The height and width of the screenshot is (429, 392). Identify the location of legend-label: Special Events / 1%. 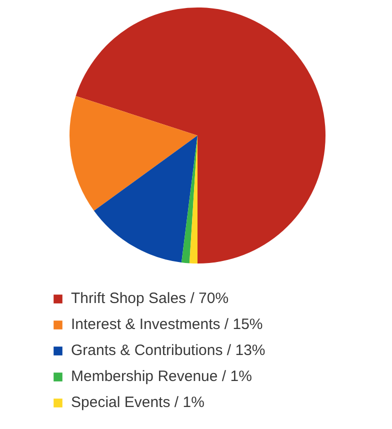
(137, 402).